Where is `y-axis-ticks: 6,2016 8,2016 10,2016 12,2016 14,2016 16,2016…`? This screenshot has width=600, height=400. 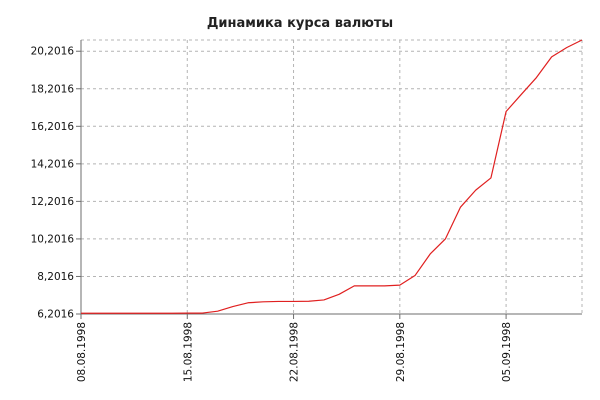
y-axis-ticks: 6,2016 8,2016 10,2016 12,2016 14,2016 16,2016… is located at coordinates (56, 183).